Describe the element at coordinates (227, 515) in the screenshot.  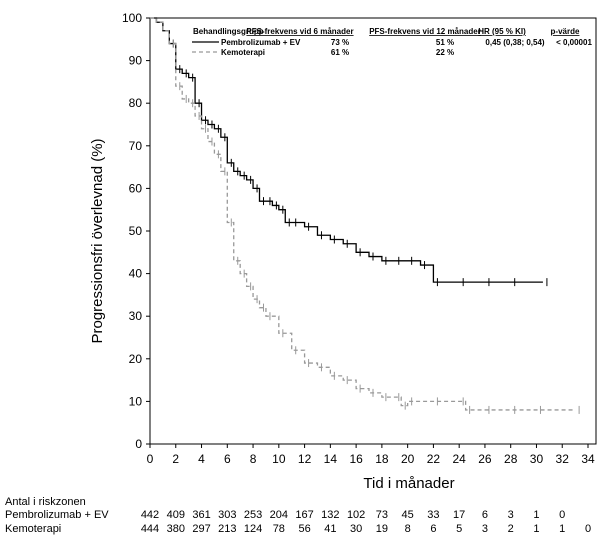
I see `risk-value: 303` at that location.